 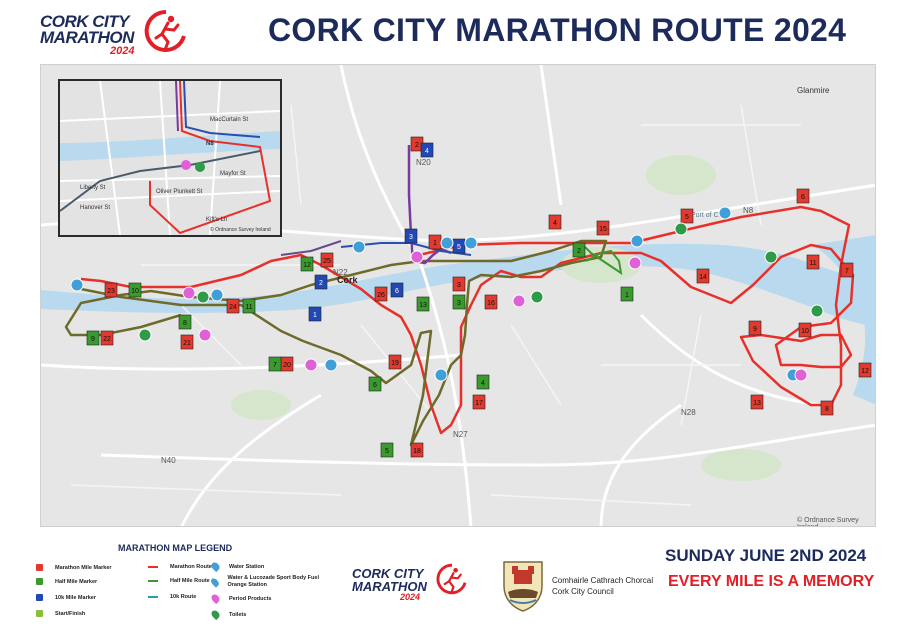 I want to click on marathon-mile-25-box, so click(x=327, y=260).